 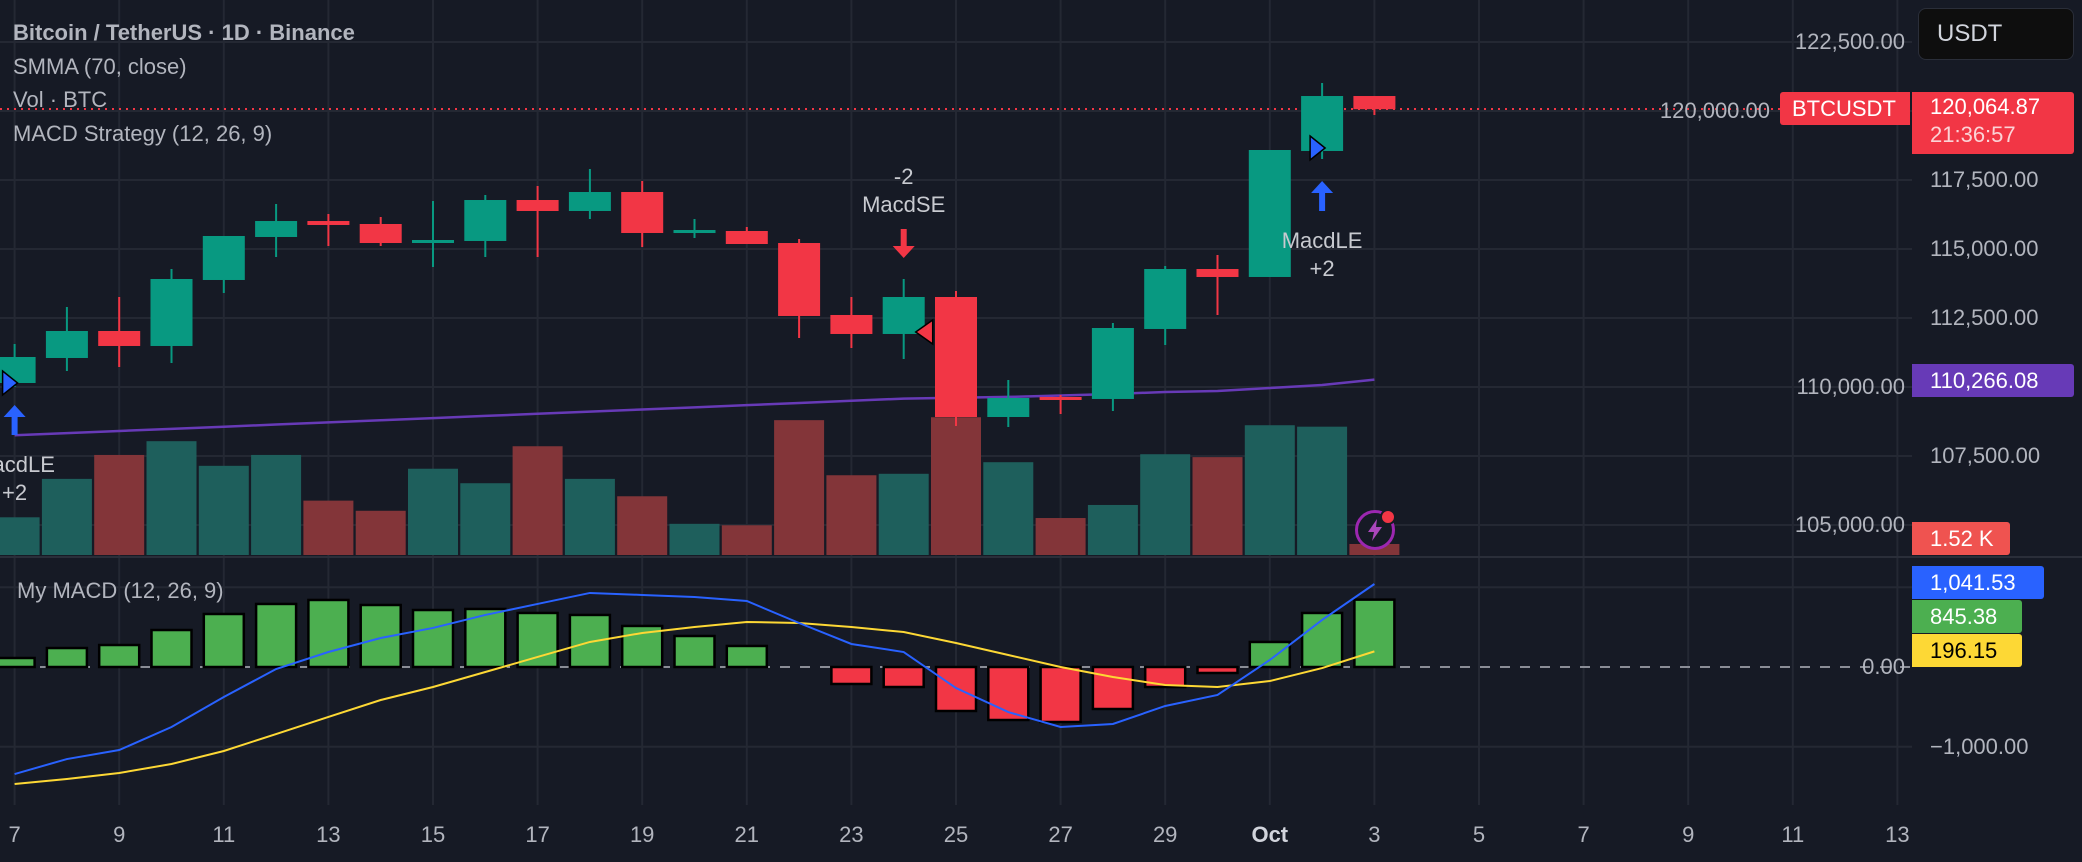 I want to click on notification-dot, so click(x=1388, y=517).